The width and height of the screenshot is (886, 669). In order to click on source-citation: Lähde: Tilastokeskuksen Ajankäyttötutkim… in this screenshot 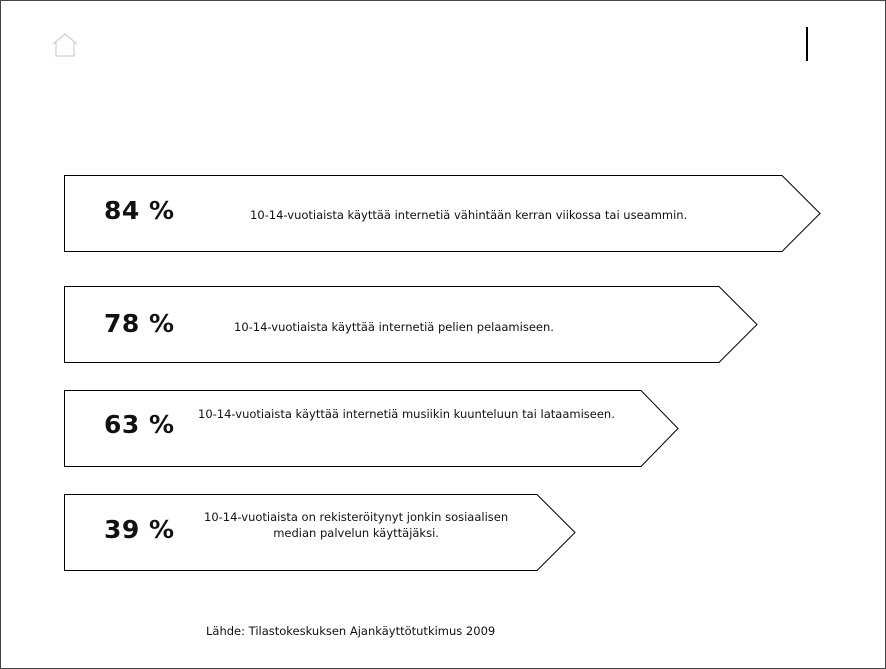, I will do `click(351, 631)`.